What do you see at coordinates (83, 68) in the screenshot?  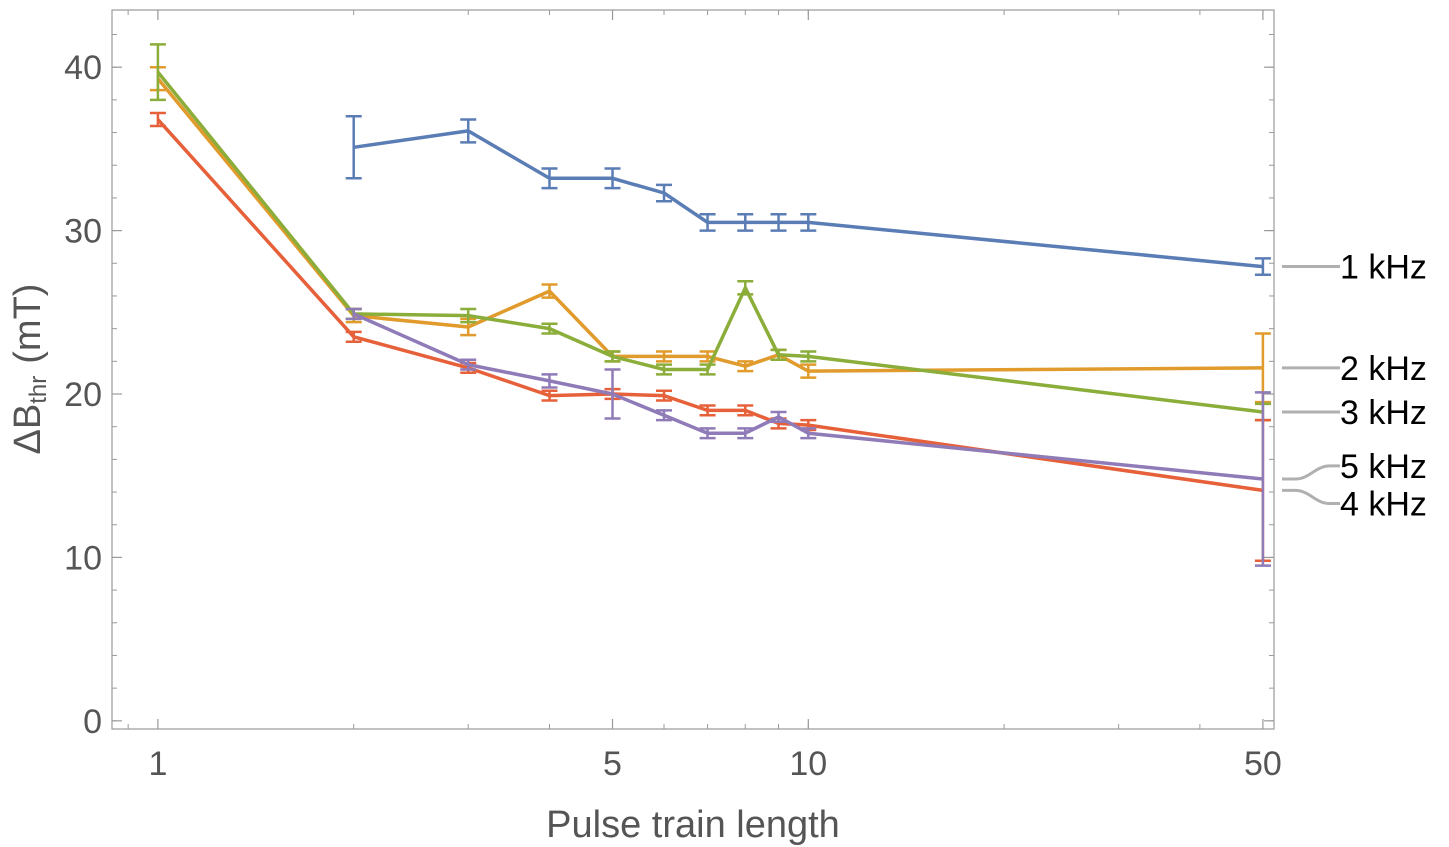 I see `y-tick-label: 40` at bounding box center [83, 68].